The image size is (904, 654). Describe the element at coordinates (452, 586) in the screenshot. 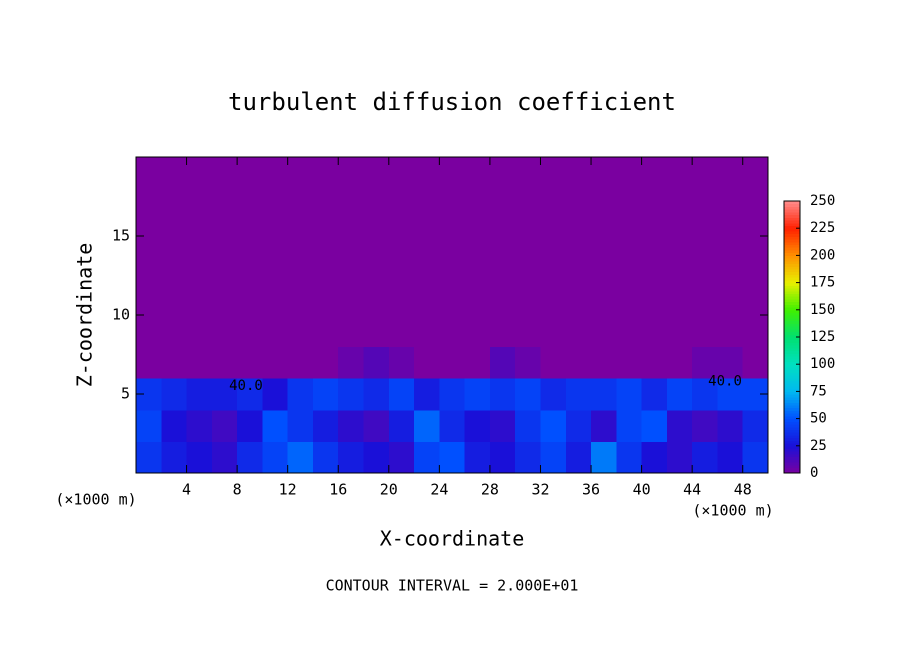

I see `footnote: CONTOUR INTERVAL = 2.000E+01` at that location.